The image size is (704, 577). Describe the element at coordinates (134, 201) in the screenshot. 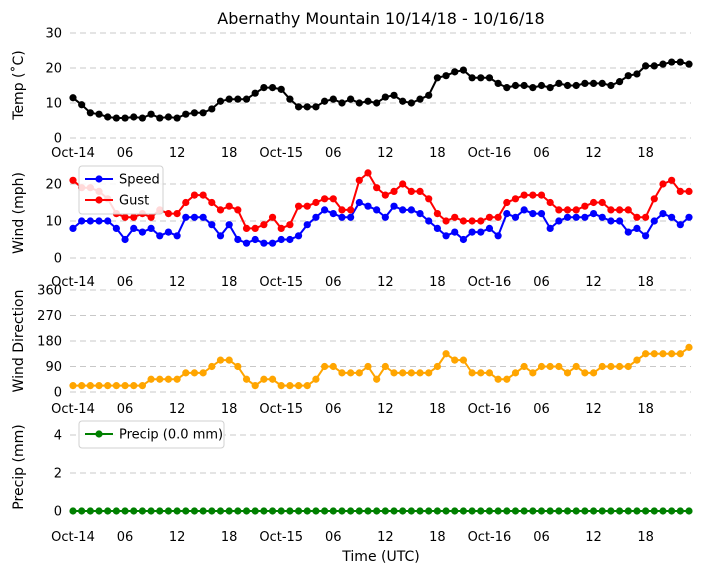

I see `legend-label: Gust` at that location.